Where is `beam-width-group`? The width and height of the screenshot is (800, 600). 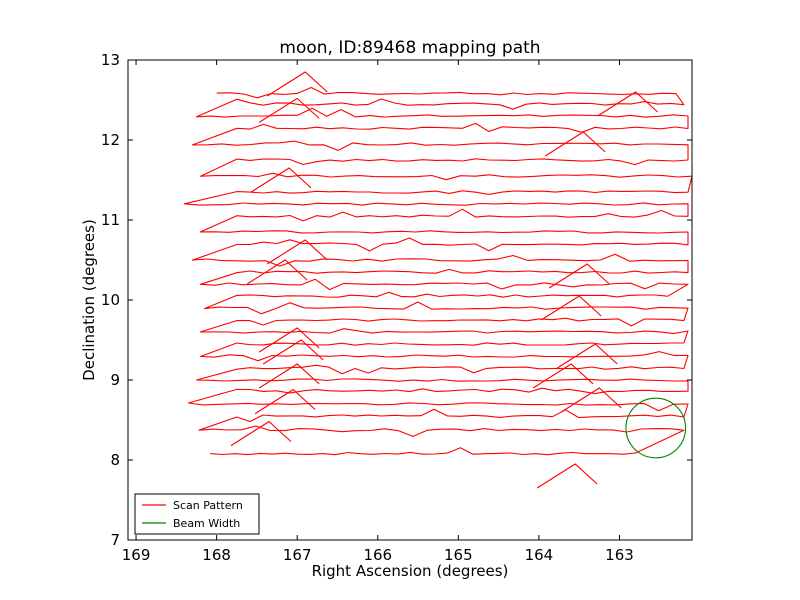
beam-width-group is located at coordinates (656, 428).